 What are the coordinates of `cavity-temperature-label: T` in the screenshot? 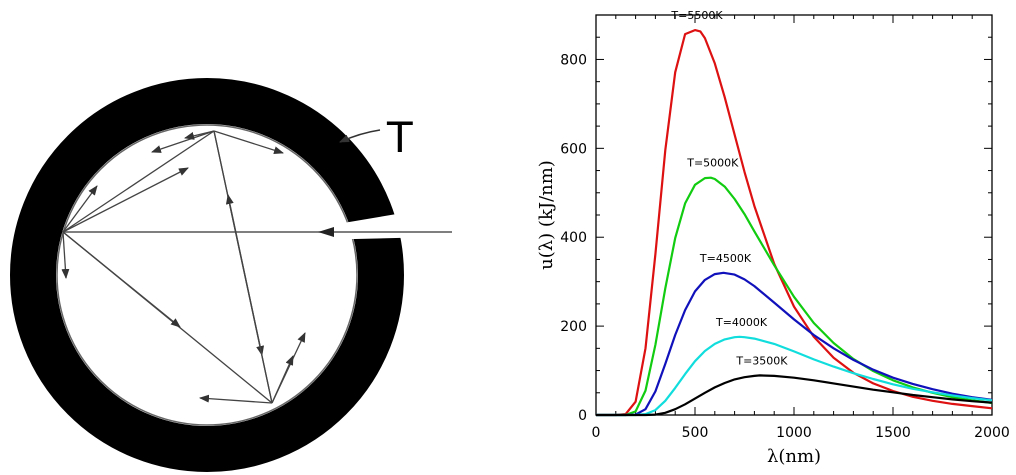 It's located at (399, 137).